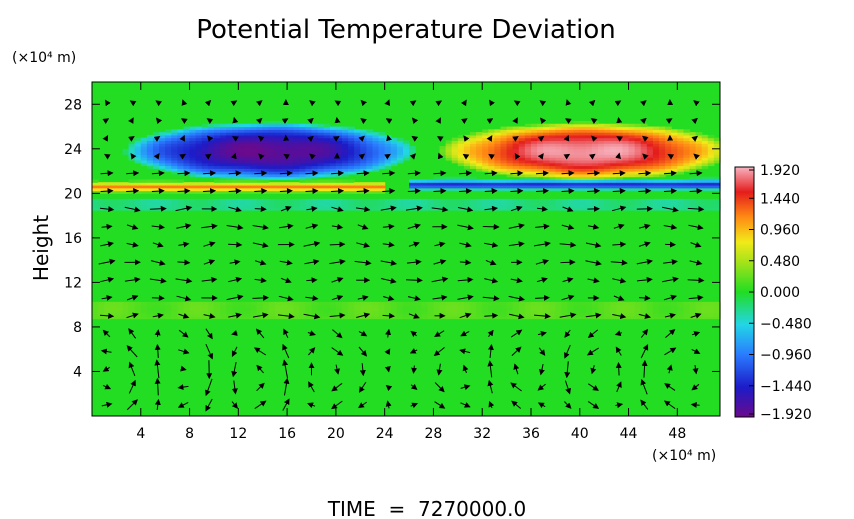 The width and height of the screenshot is (854, 519). I want to click on x-tick-label: 44, so click(629, 434).